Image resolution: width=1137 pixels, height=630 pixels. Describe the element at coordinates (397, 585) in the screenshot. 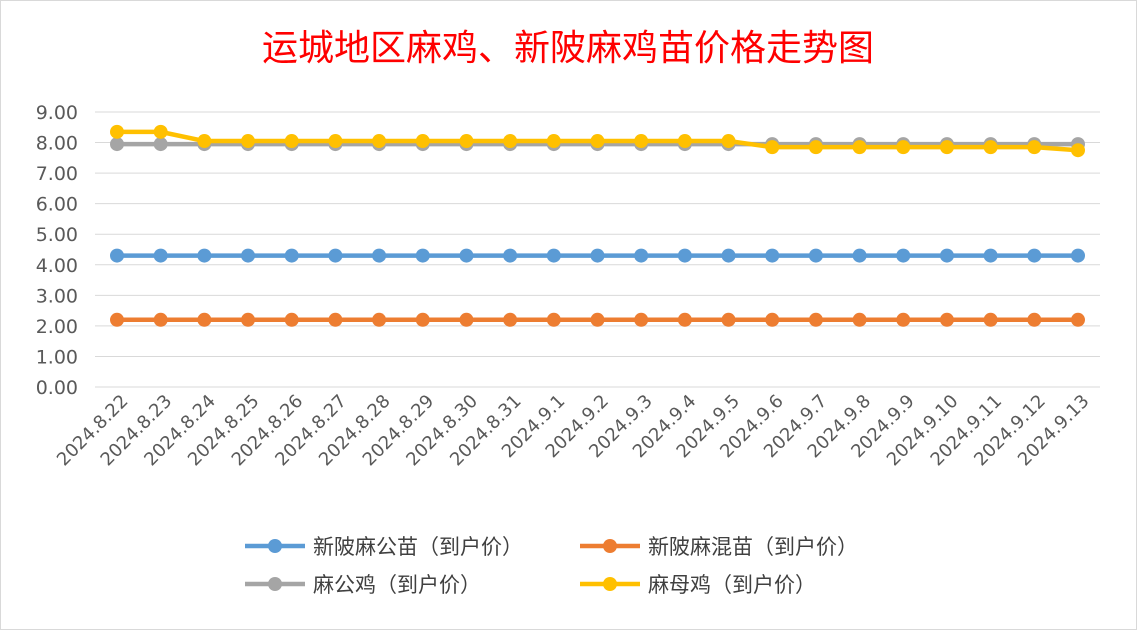

I see `legend-label: 麻公鸡（到户价）` at that location.